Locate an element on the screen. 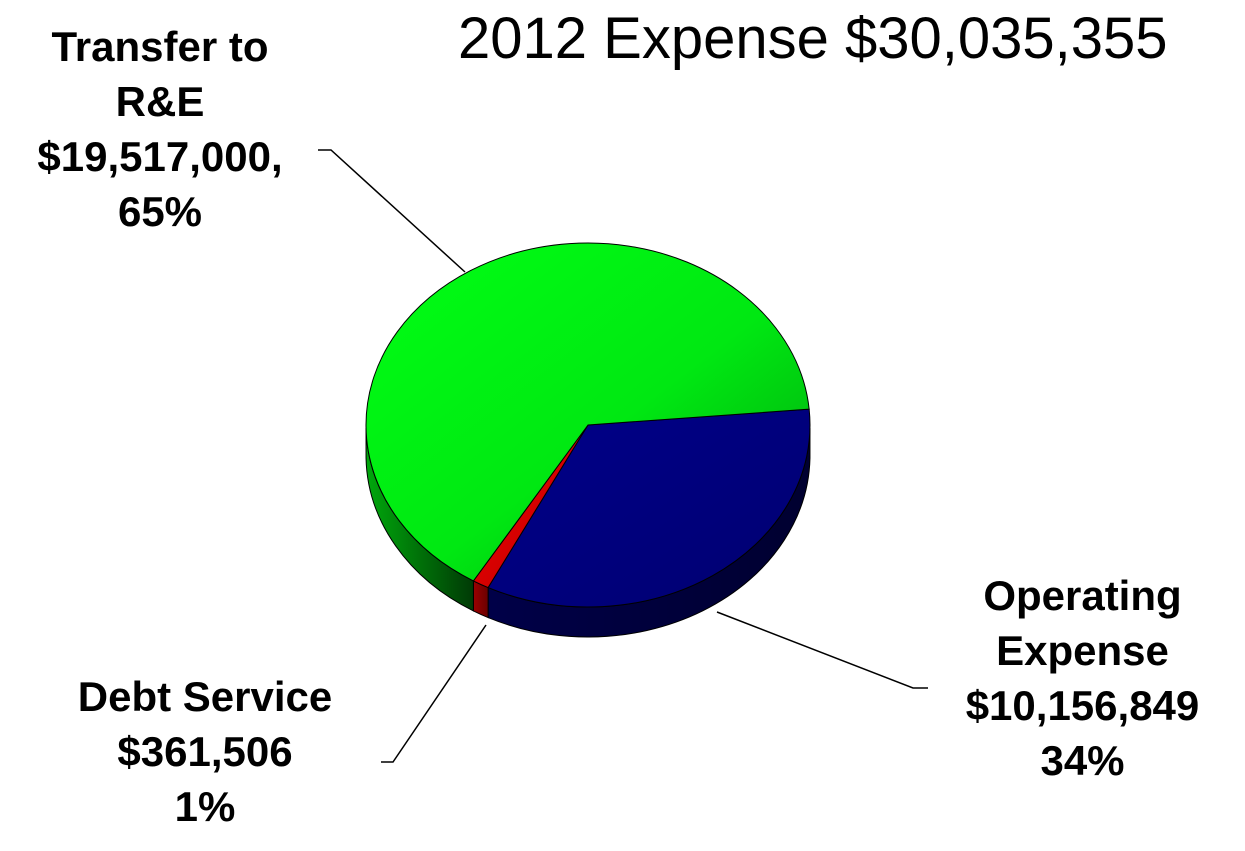 The width and height of the screenshot is (1245, 851). pie-sides is located at coordinates (588, 532).